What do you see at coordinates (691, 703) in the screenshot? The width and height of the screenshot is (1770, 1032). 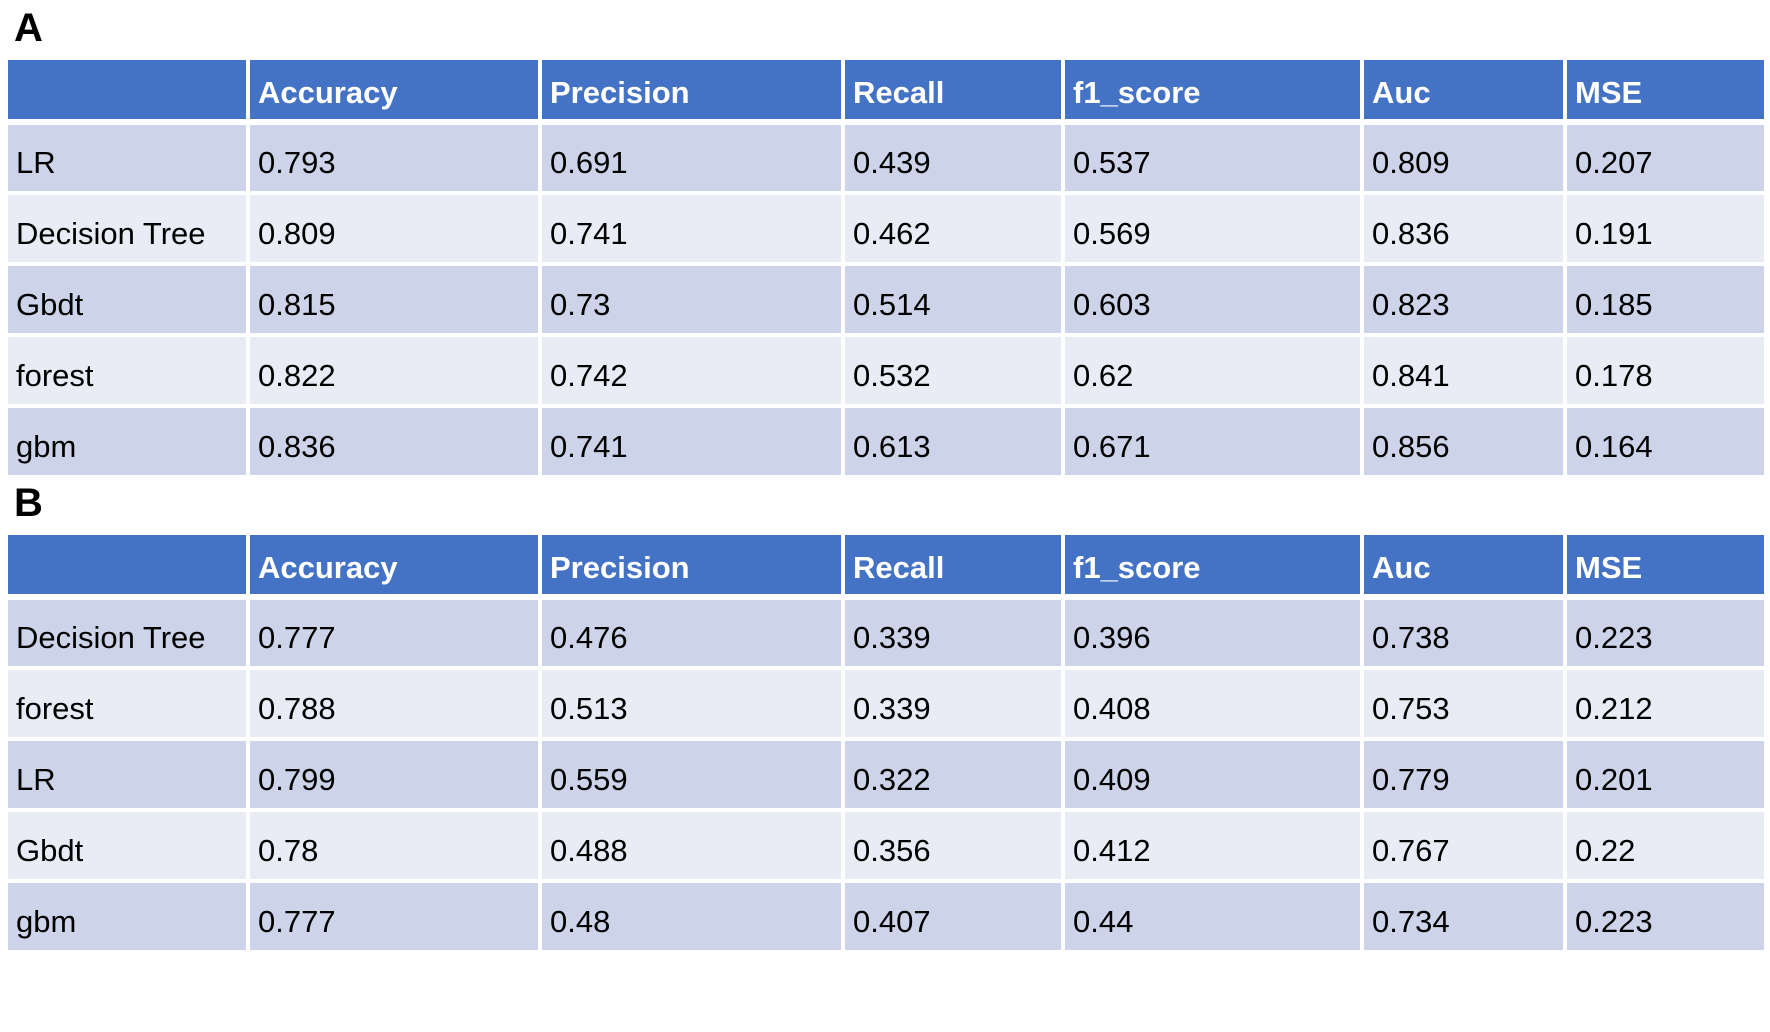 I see `metric-cell: 0.513` at bounding box center [691, 703].